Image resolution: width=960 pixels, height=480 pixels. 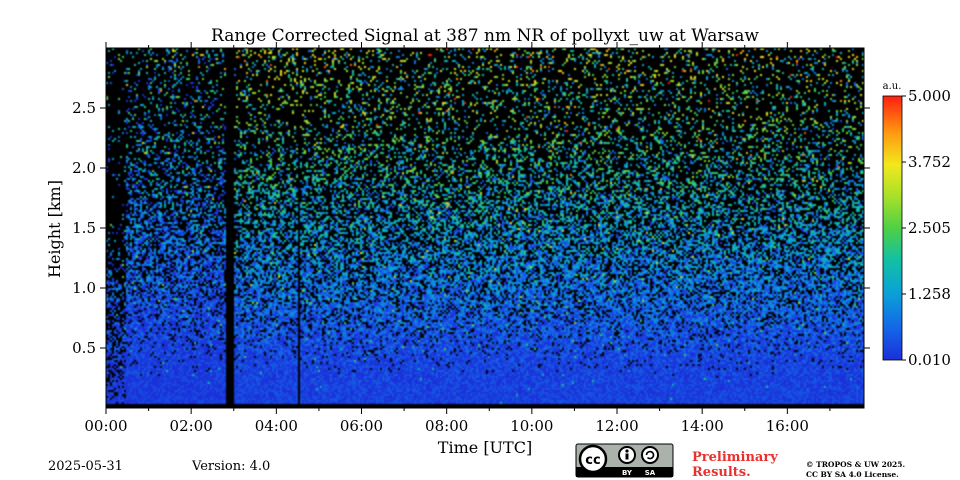 What do you see at coordinates (361, 426) in the screenshot?
I see `x-tick-label: 06:00` at bounding box center [361, 426].